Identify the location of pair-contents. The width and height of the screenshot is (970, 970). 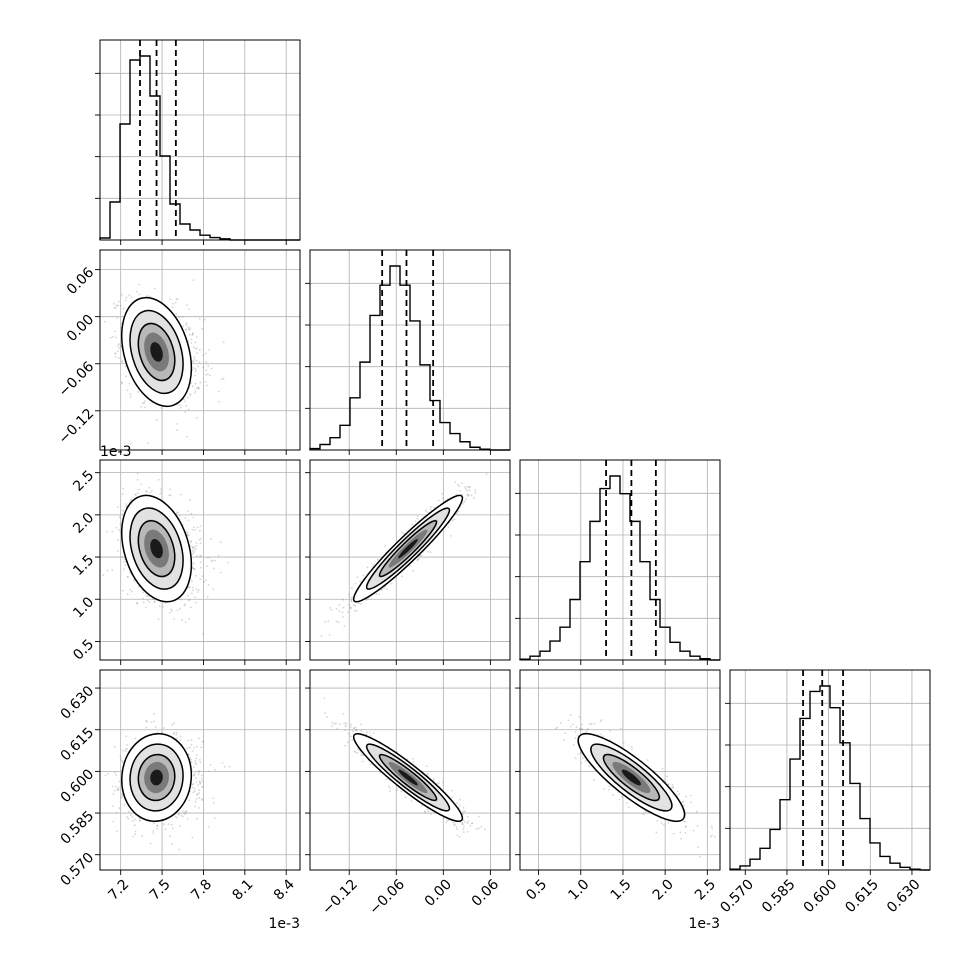
(166, 553).